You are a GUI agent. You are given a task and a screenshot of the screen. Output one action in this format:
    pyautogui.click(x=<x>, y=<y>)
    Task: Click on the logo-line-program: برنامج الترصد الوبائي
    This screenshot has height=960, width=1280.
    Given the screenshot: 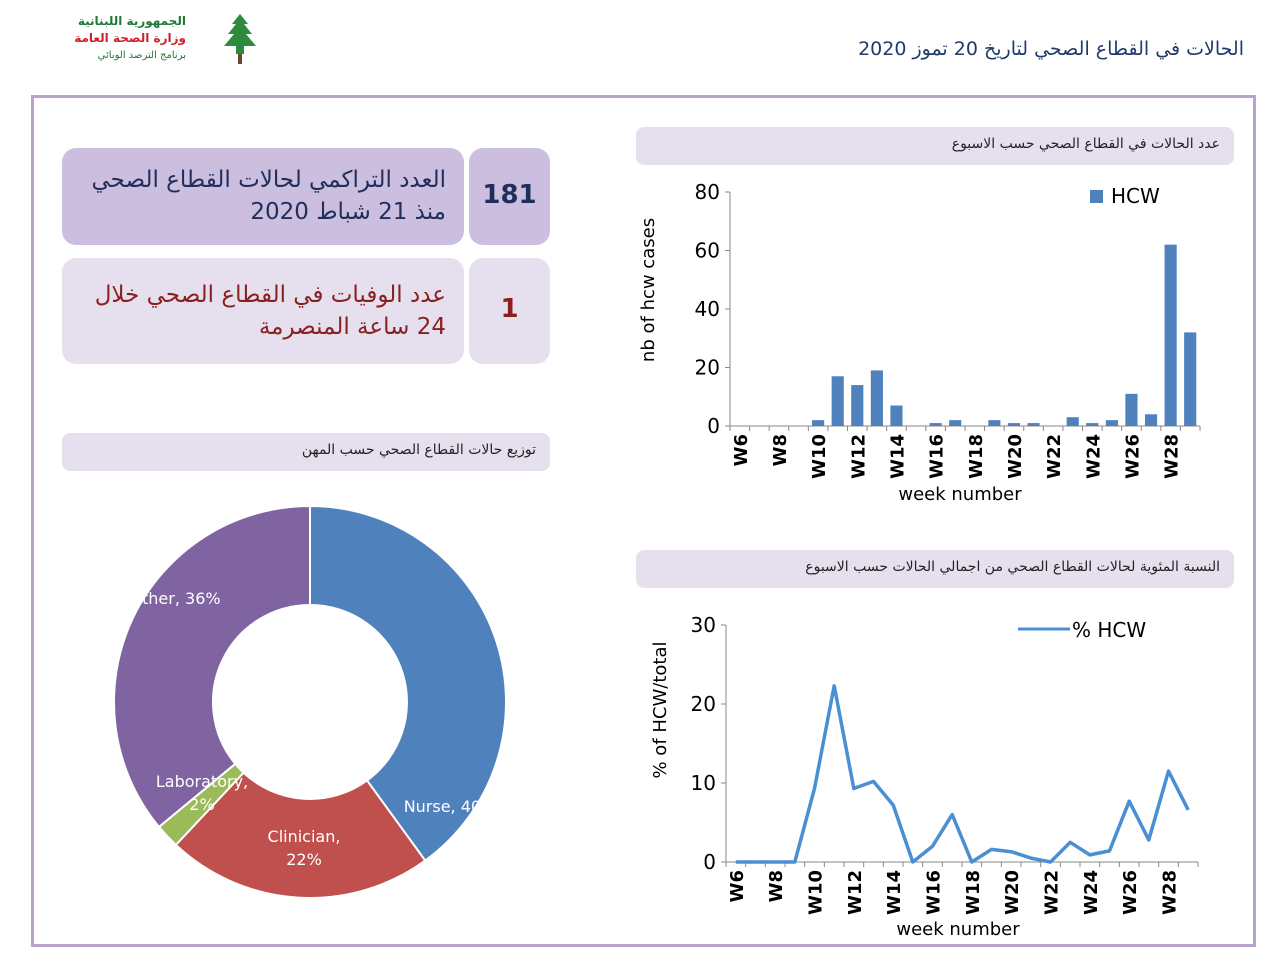 What is the action you would take?
    pyautogui.click(x=141, y=55)
    